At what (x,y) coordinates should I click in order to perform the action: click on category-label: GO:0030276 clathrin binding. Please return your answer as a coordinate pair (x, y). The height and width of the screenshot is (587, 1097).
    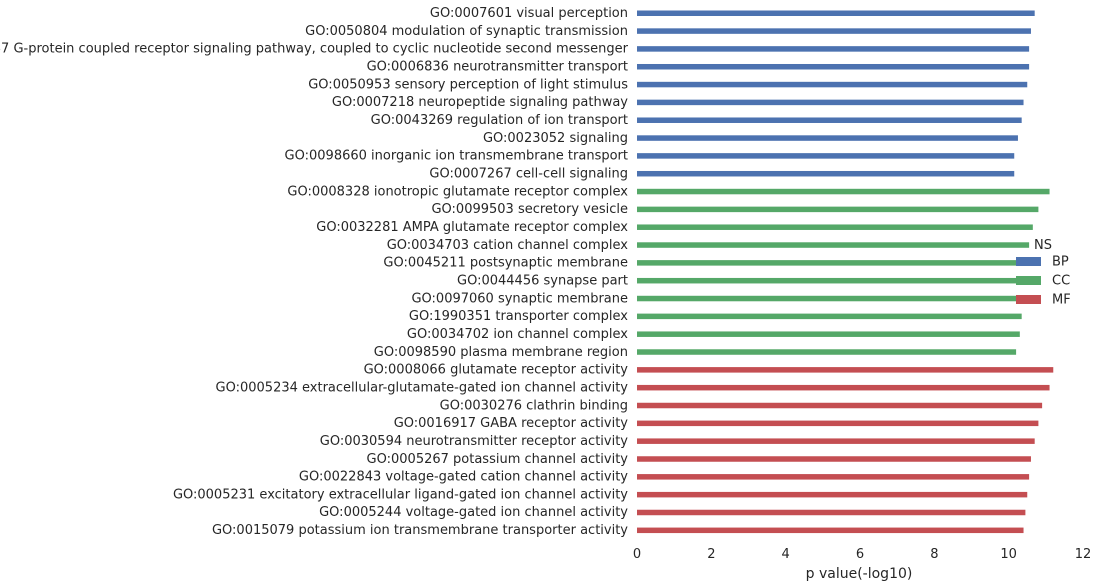
    Looking at the image, I should click on (534, 405).